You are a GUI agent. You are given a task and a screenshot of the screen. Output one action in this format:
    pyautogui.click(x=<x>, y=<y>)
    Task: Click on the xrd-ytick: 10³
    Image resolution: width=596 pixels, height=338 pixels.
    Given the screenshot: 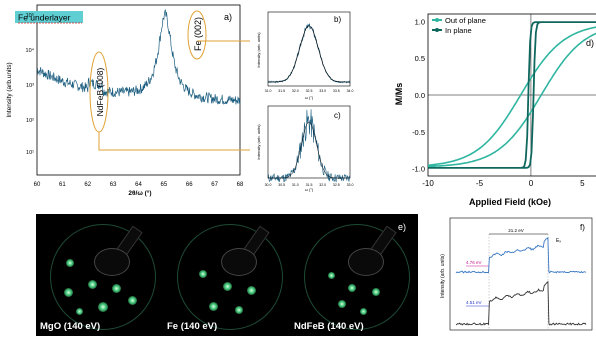 What is the action you would take?
    pyautogui.click(x=30, y=86)
    